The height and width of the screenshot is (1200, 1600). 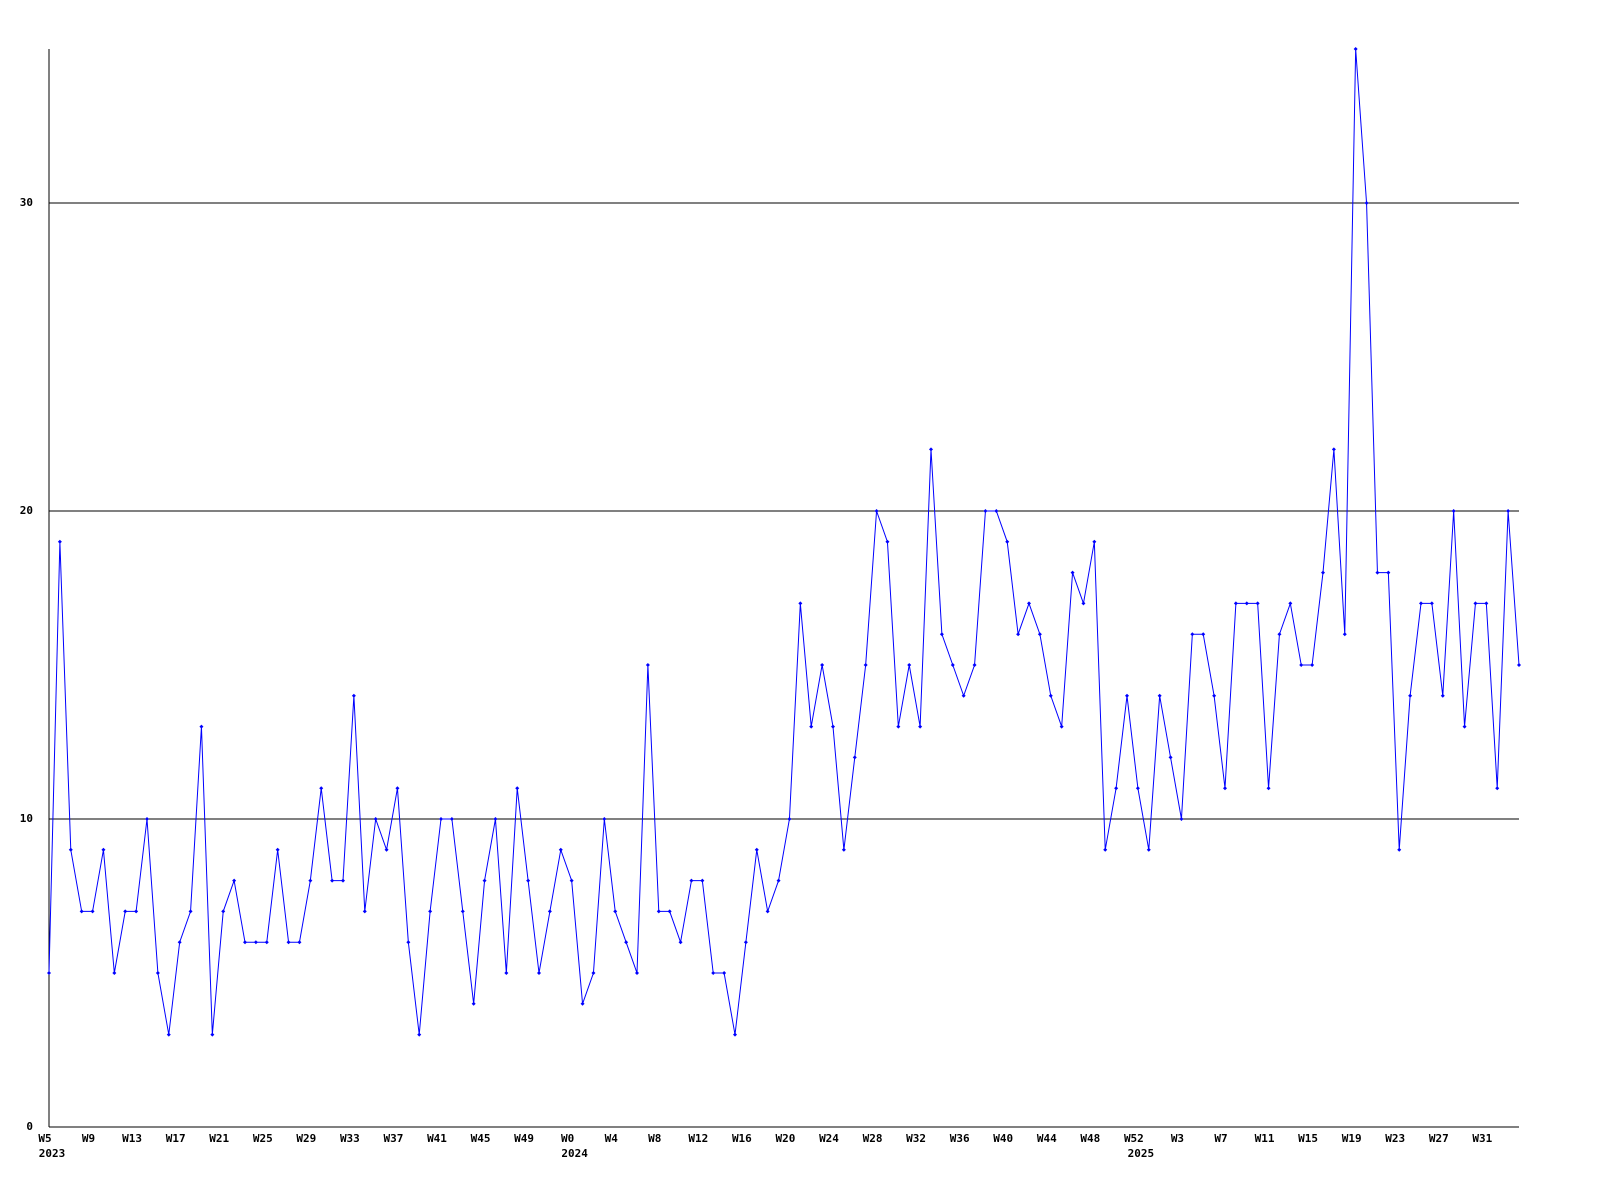 I want to click on x-tick-label: W13, so click(x=132, y=1138).